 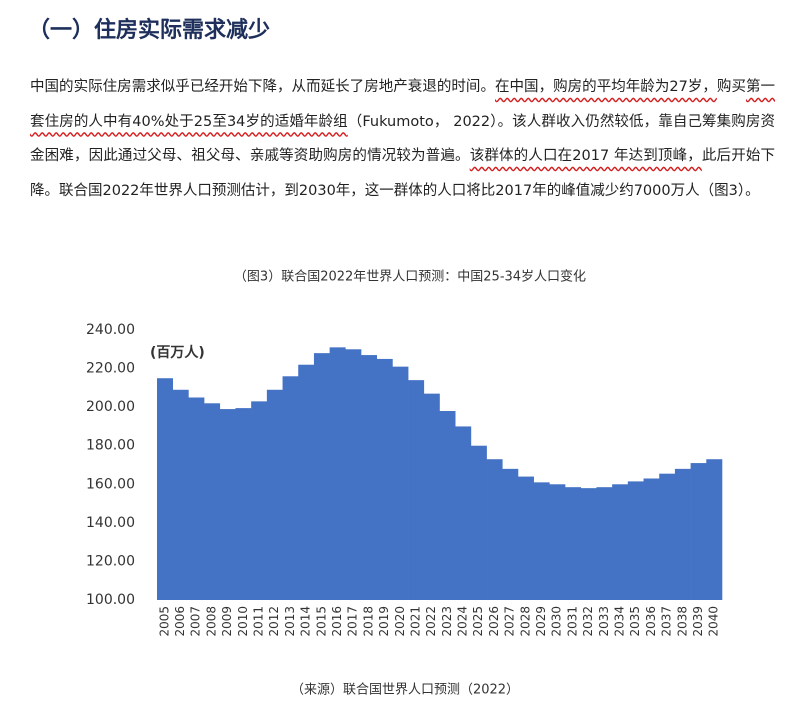 I want to click on y-tick-label: 220.00, so click(x=110, y=369).